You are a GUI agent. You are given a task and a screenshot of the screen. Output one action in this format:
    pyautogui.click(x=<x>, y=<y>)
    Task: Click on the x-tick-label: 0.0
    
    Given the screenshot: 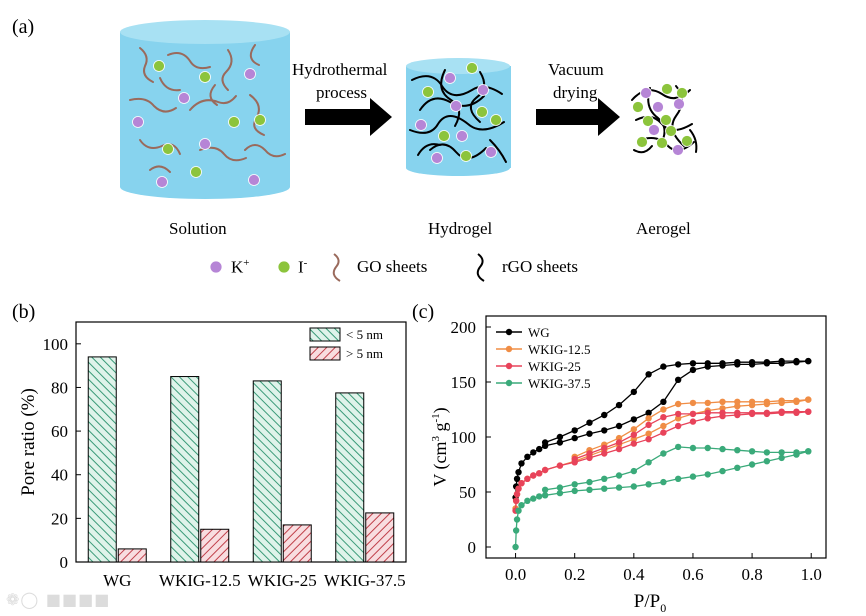 What is the action you would take?
    pyautogui.click(x=515, y=574)
    